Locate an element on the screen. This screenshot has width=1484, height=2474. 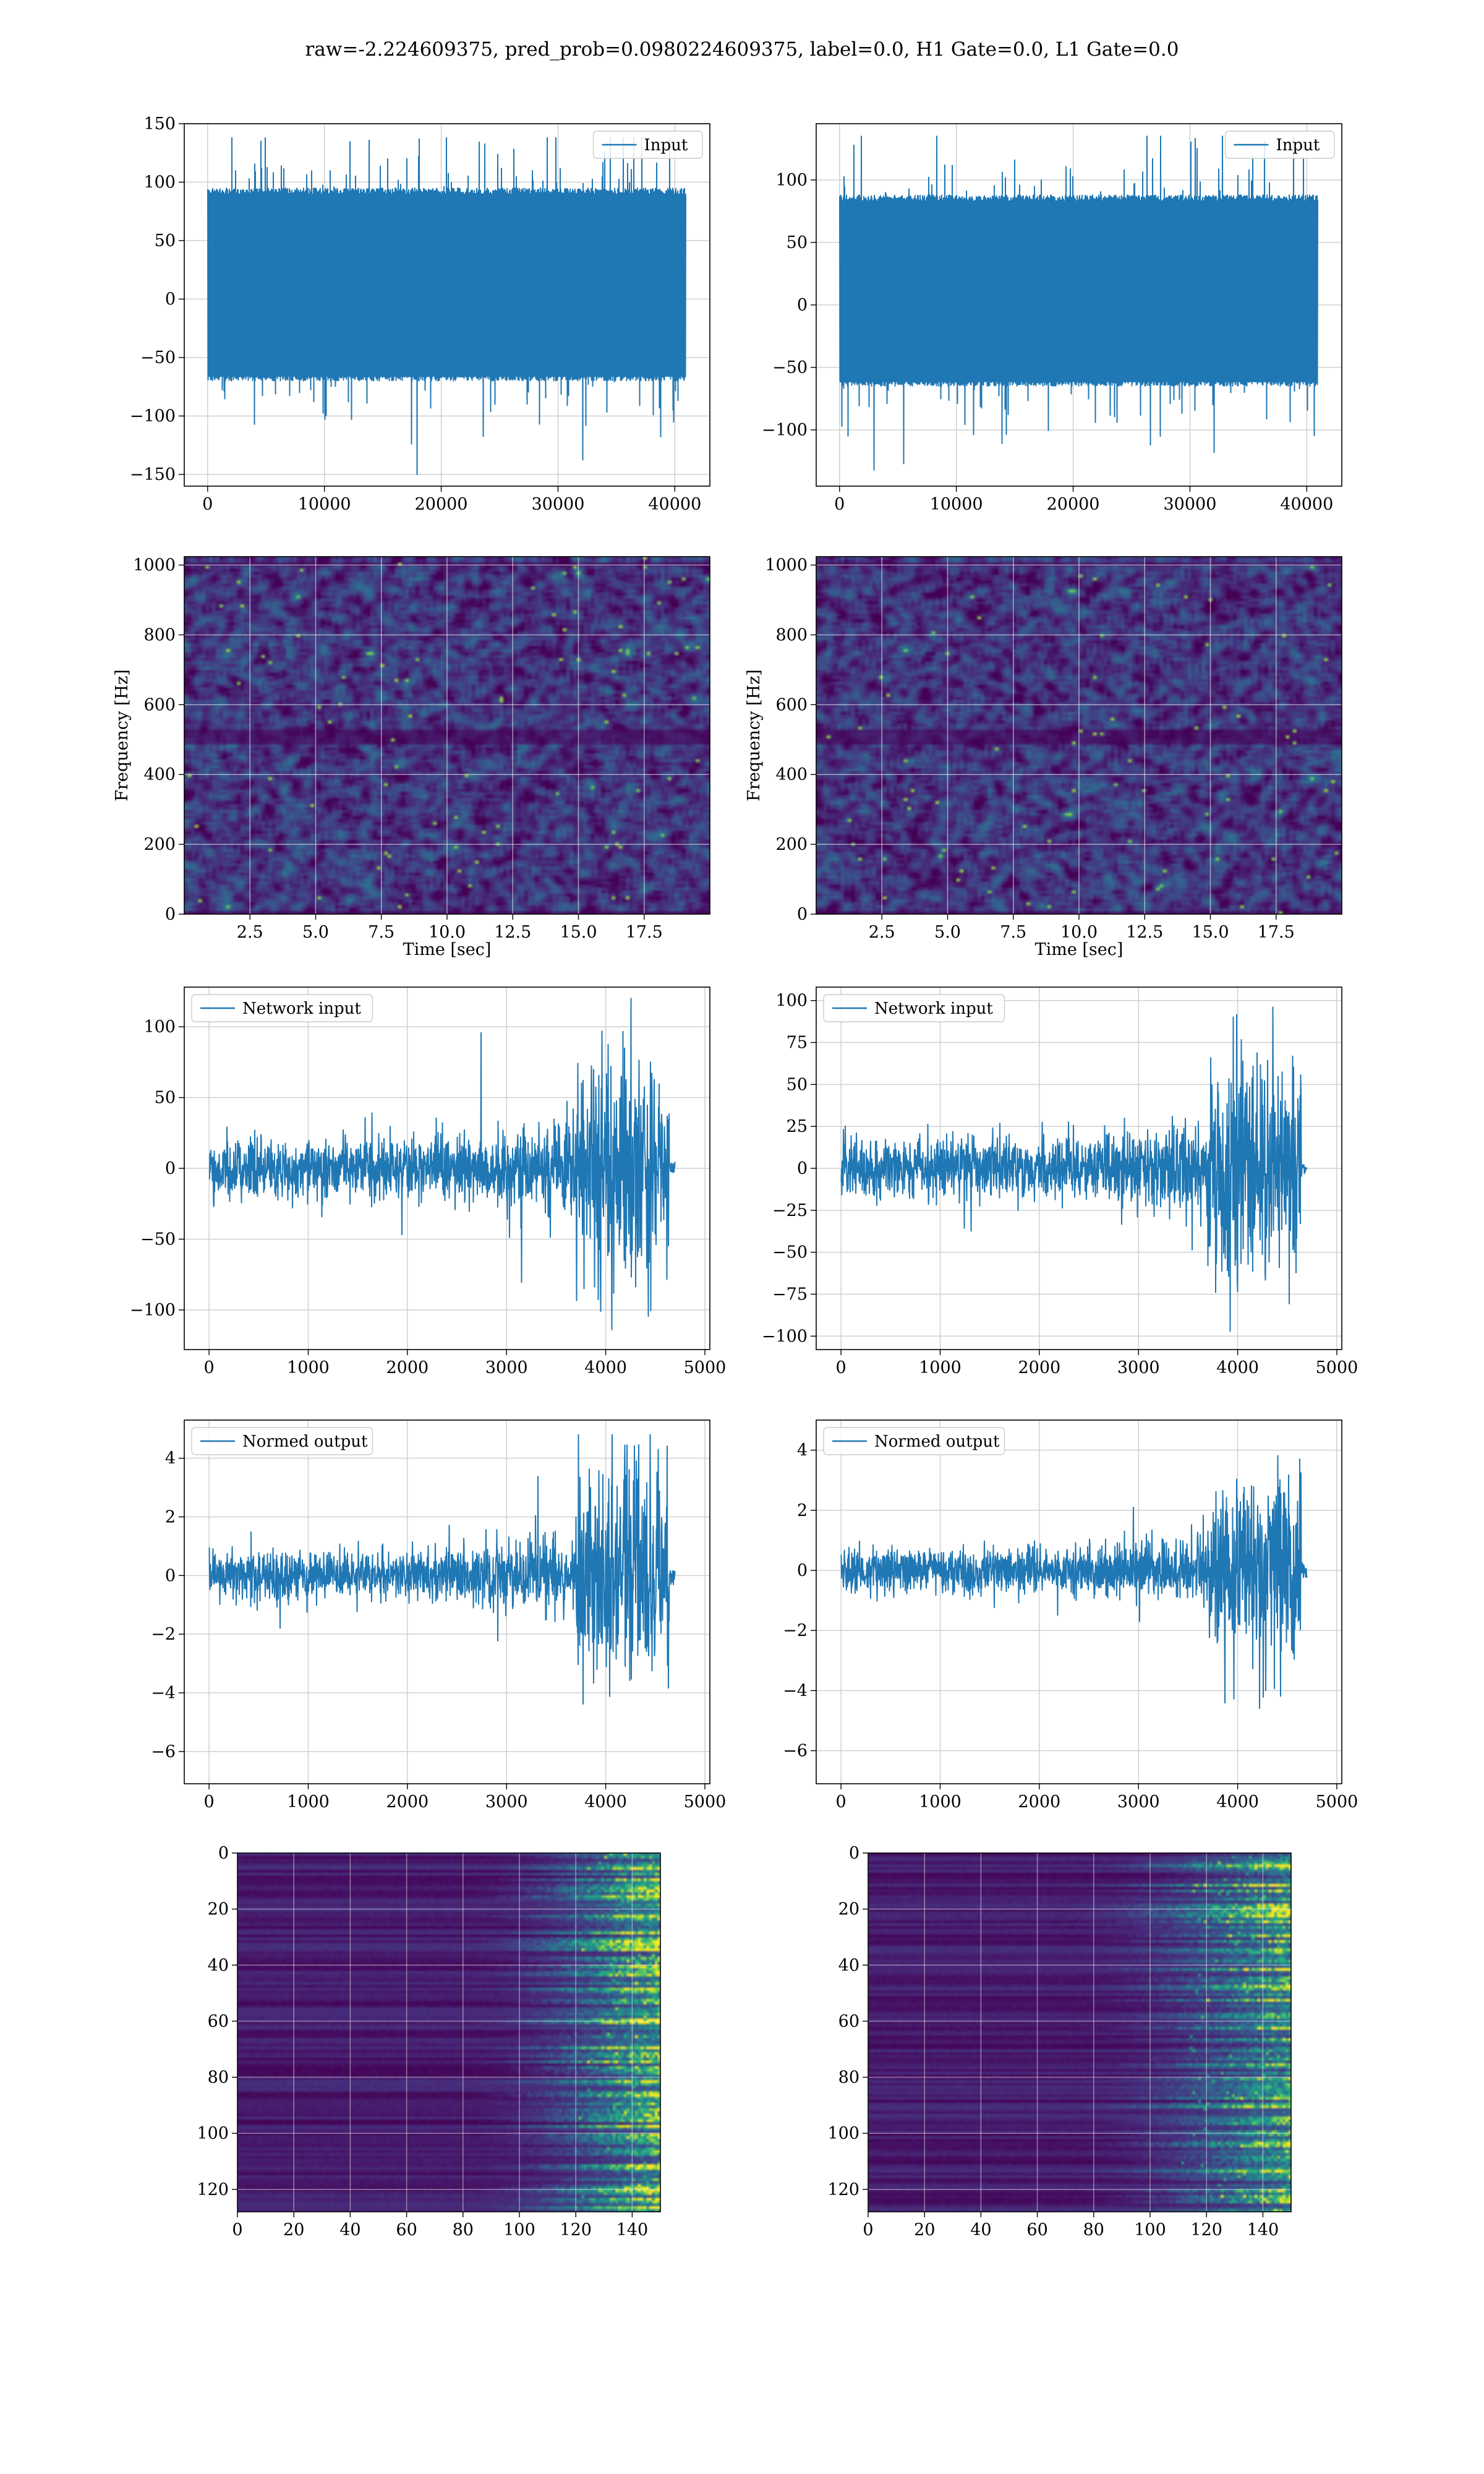
y-tick-label: 150 is located at coordinates (159, 124).